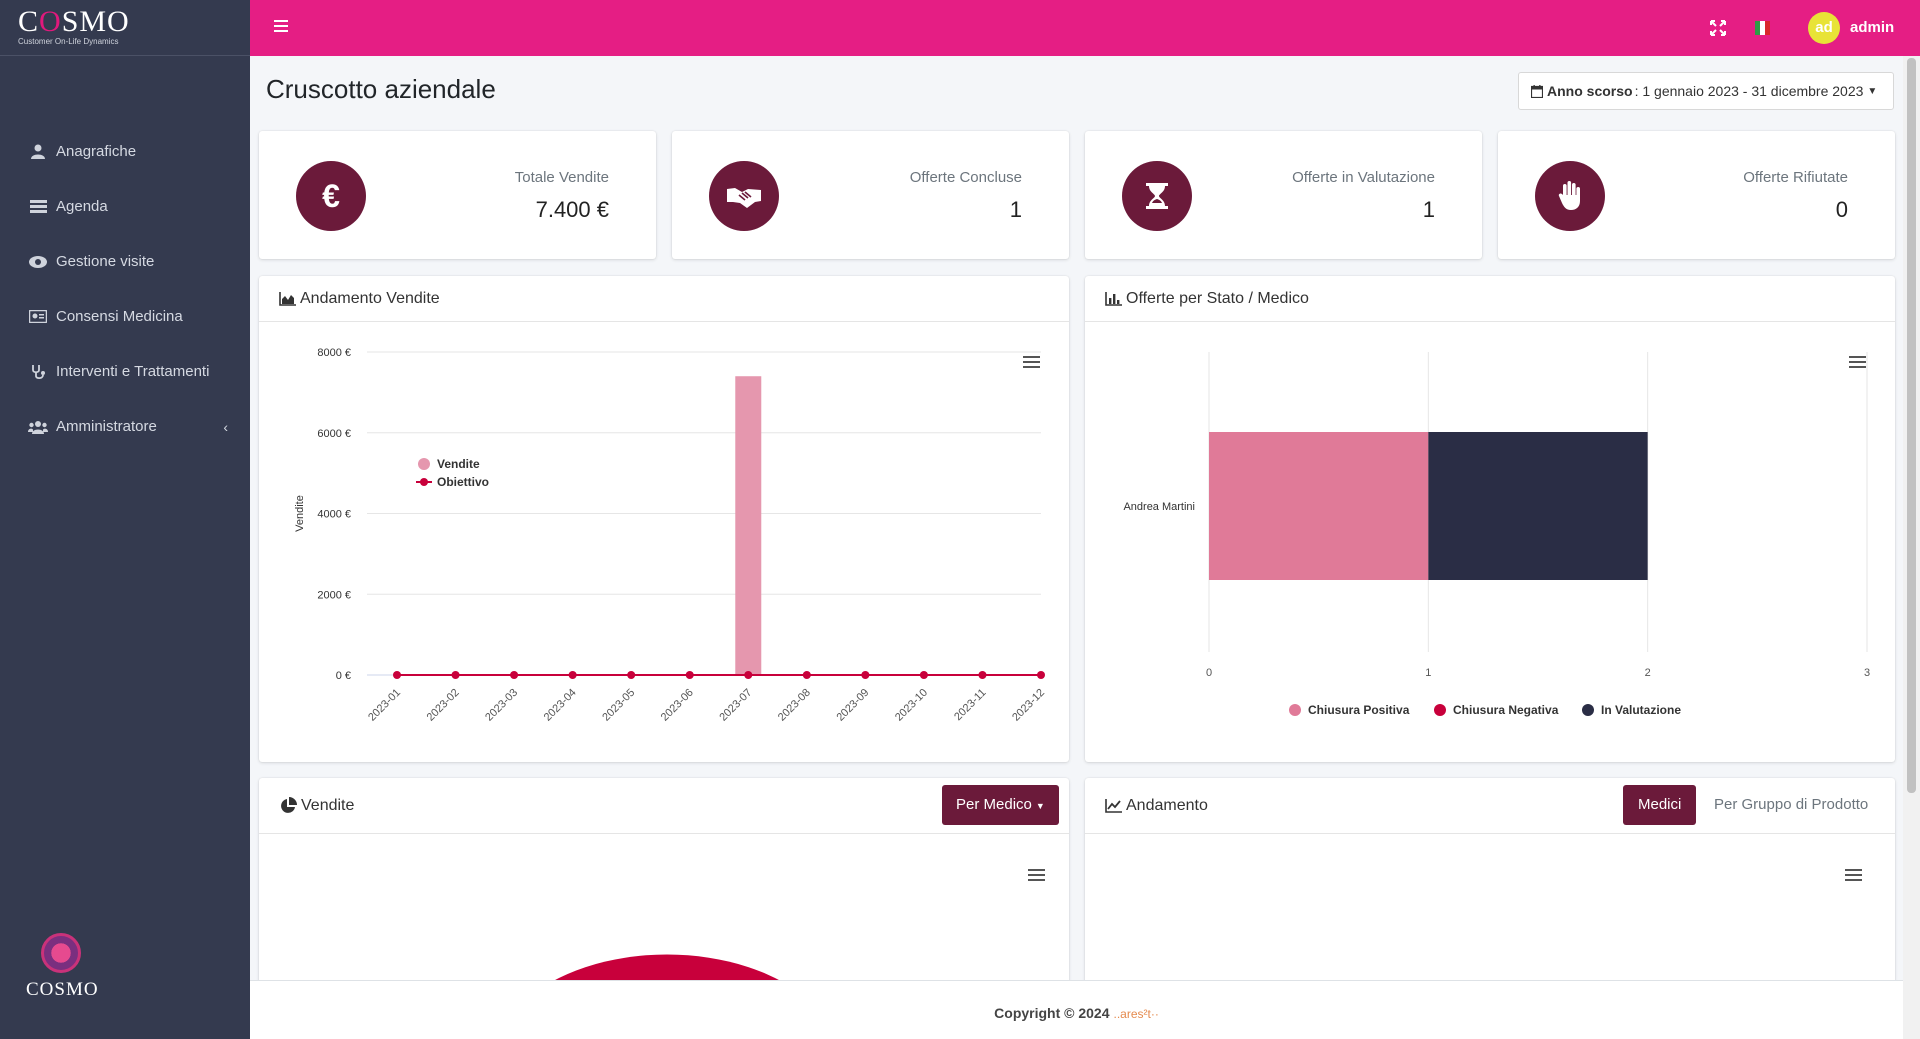 The width and height of the screenshot is (1920, 1039). Describe the element at coordinates (1872, 27) in the screenshot. I see `user-name: admin` at that location.